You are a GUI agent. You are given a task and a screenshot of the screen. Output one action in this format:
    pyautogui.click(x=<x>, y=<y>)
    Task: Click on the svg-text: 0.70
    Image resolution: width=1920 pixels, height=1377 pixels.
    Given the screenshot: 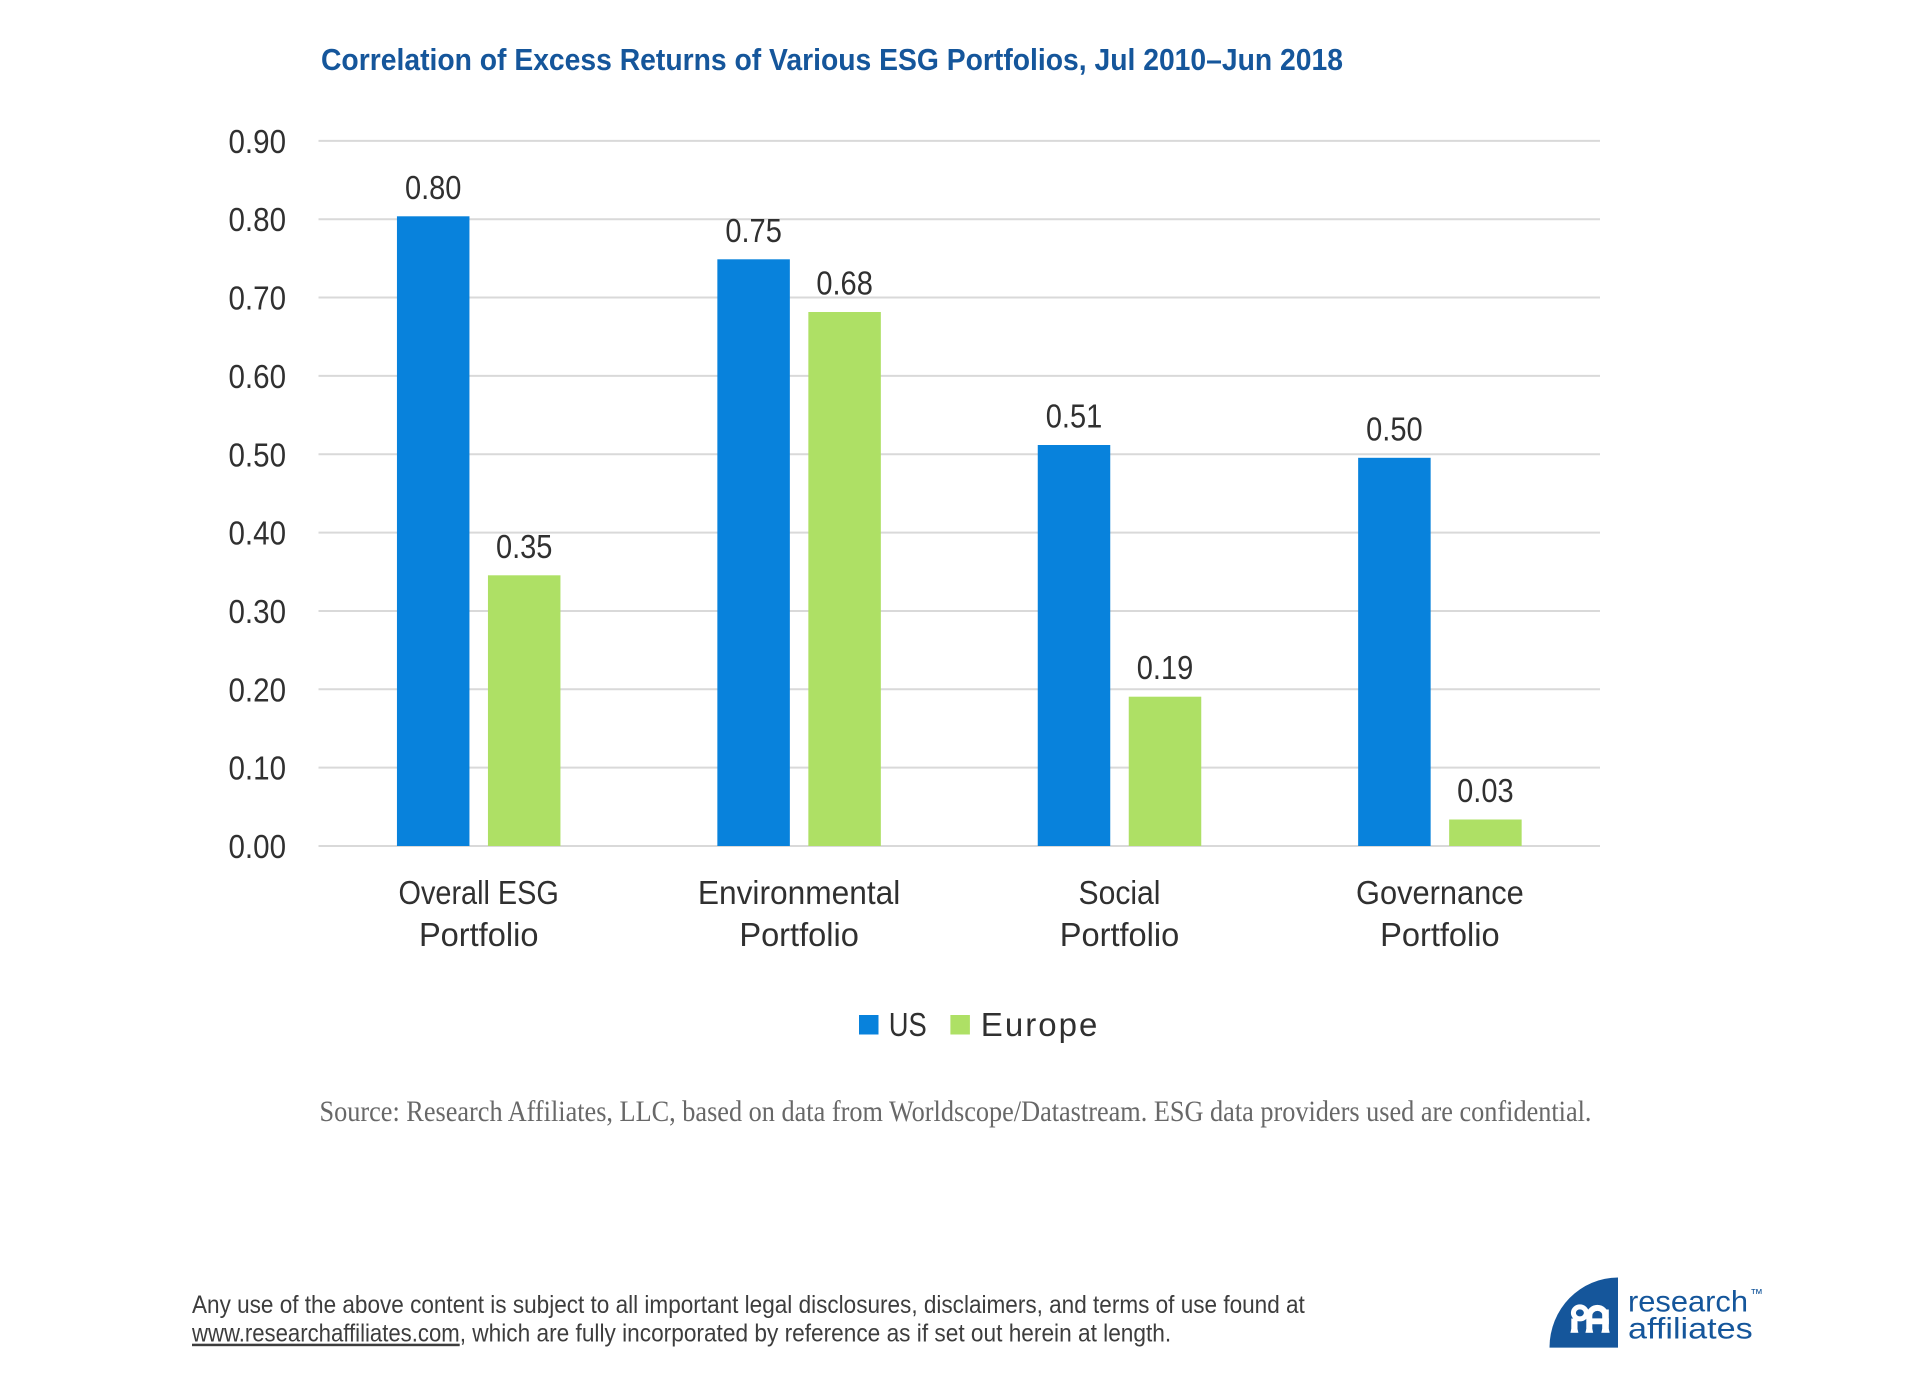 What is the action you would take?
    pyautogui.click(x=258, y=298)
    